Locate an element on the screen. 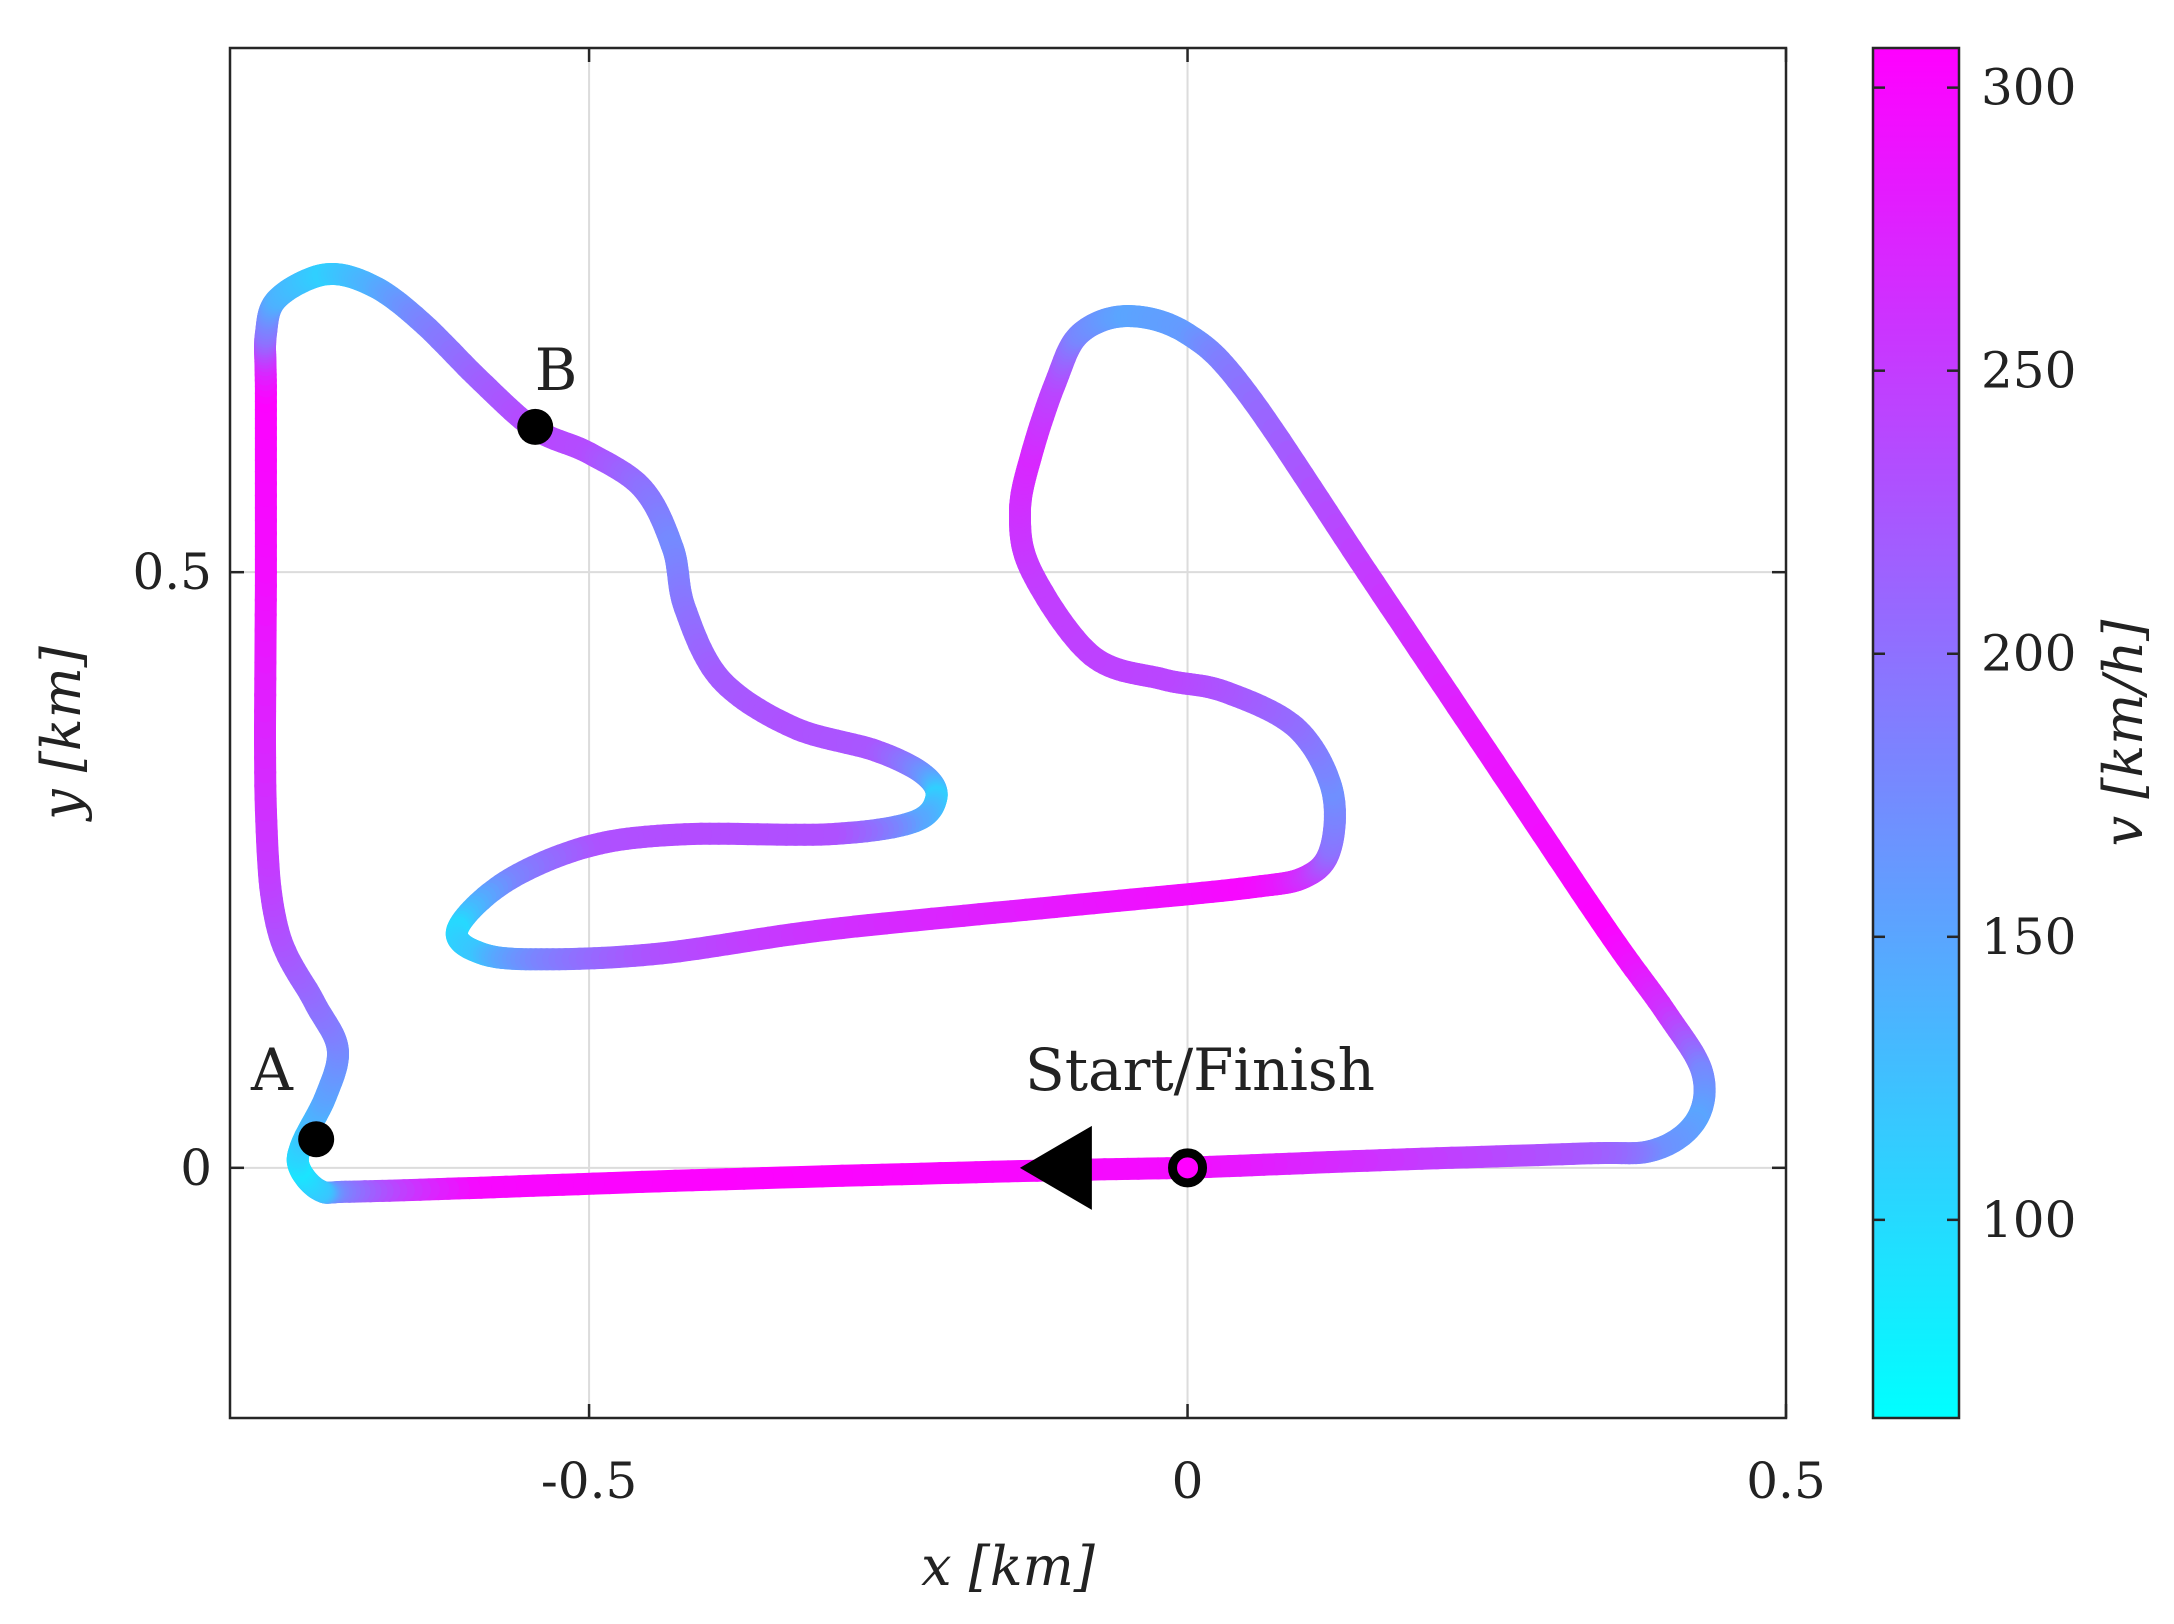 The width and height of the screenshot is (2174, 1624). marker-point-a is located at coordinates (316, 1139).